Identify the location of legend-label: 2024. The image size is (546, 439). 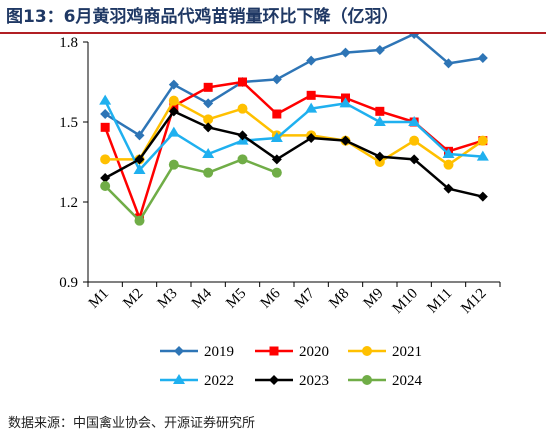
(407, 381).